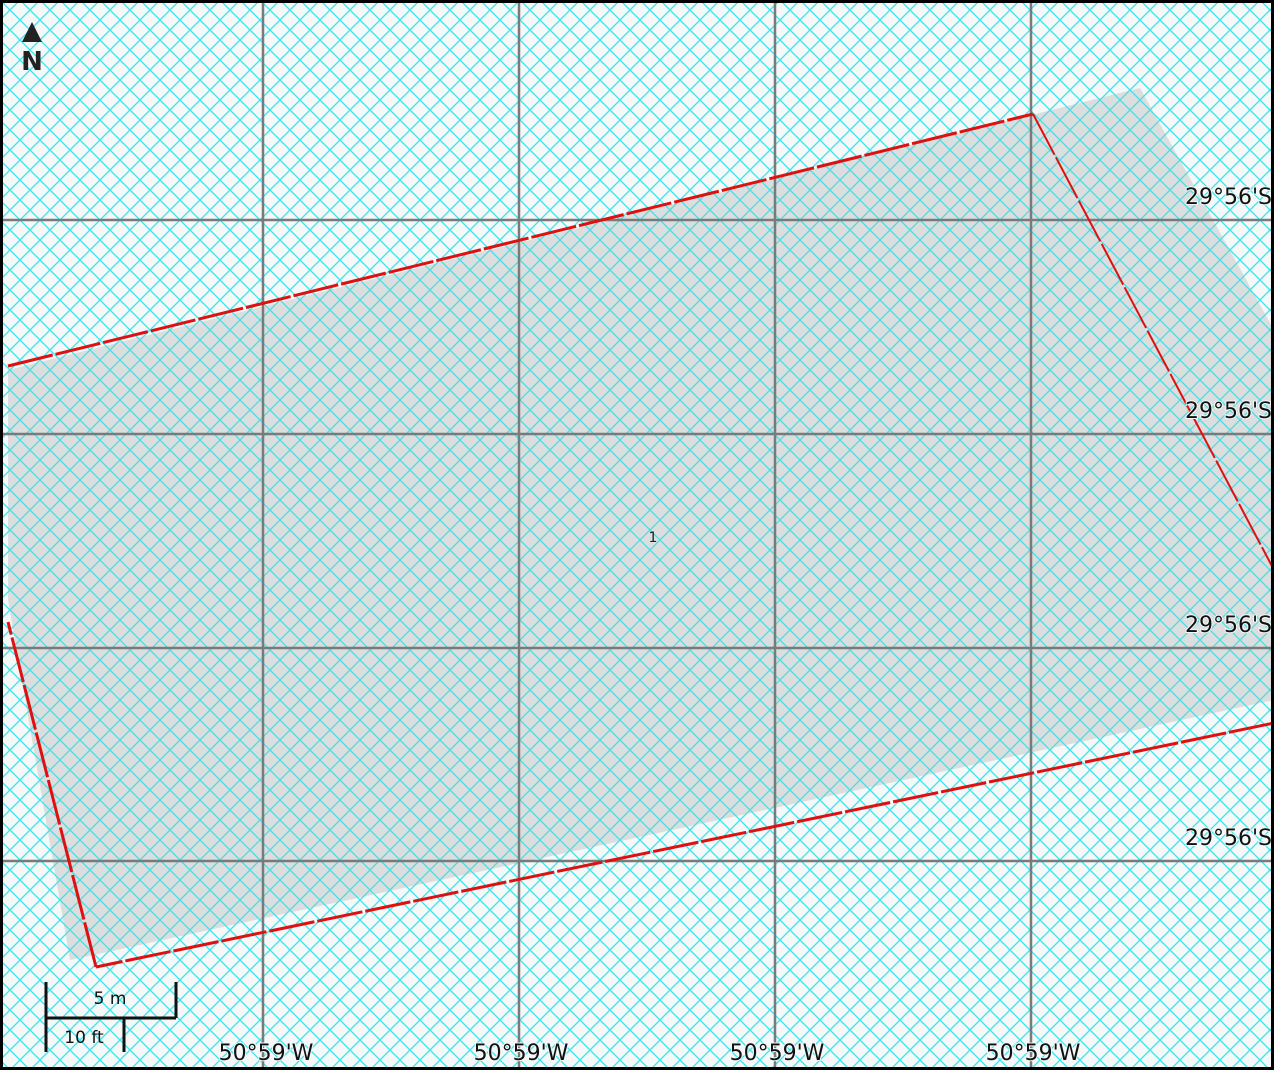  Describe the element at coordinates (84, 1038) in the screenshot. I see `scale-imperial-label: 10 ft` at that location.